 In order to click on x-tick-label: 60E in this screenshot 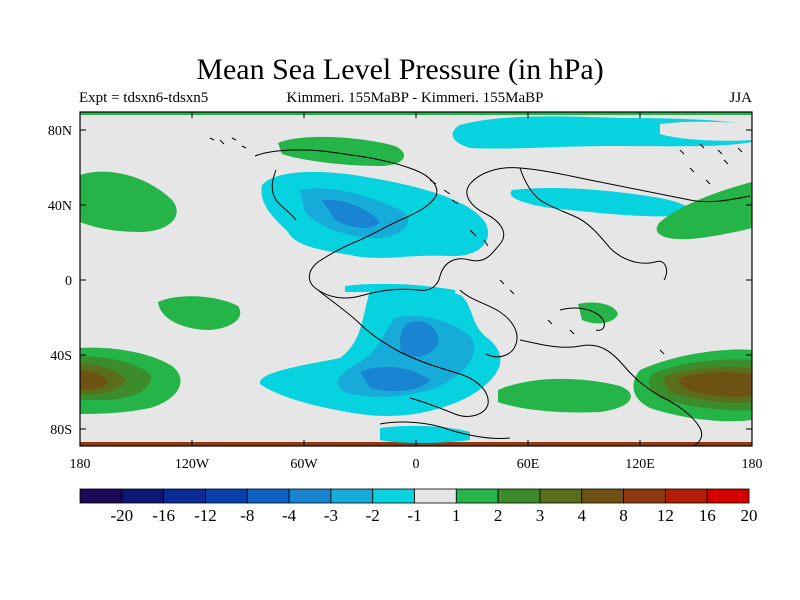, I will do `click(528, 464)`.